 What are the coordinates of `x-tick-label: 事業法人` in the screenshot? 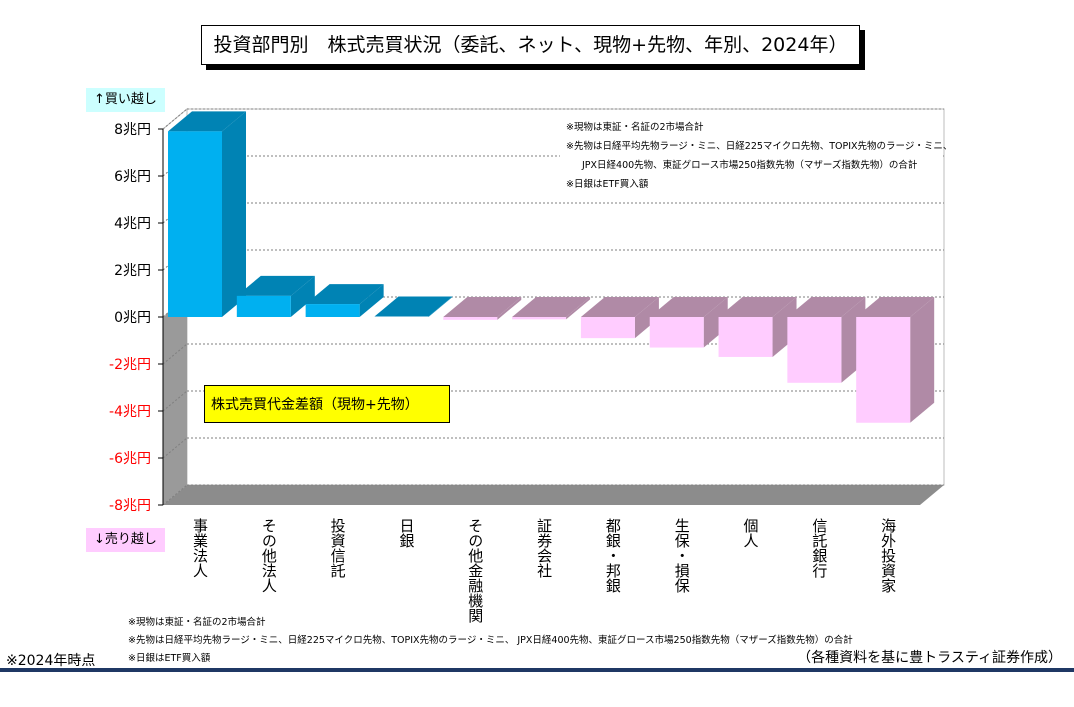 It's located at (200, 548).